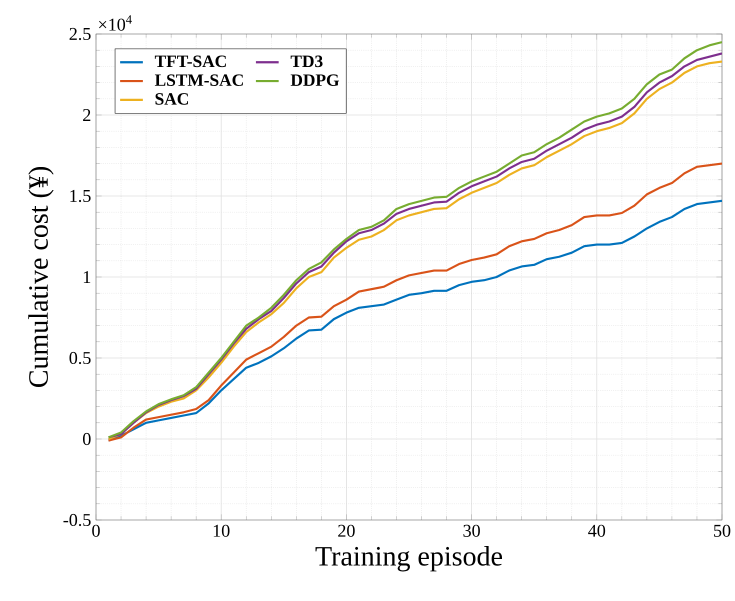 The width and height of the screenshot is (735, 601). I want to click on x-tick-label: 10, so click(222, 530).